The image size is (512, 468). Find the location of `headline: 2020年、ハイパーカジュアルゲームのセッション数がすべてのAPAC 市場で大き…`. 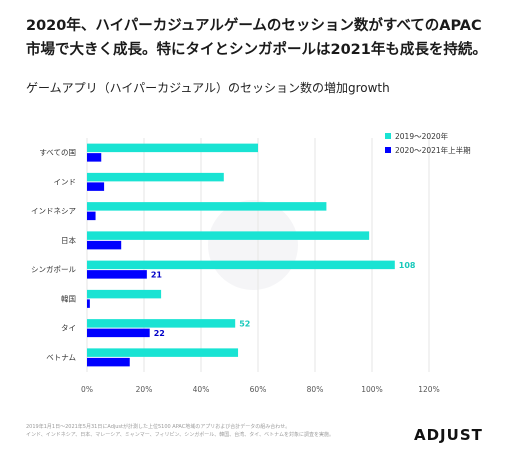

headline: 2020年、ハイパーカジュアルゲームのセッション数がすべてのAPAC 市場で大き… is located at coordinates (261, 38).